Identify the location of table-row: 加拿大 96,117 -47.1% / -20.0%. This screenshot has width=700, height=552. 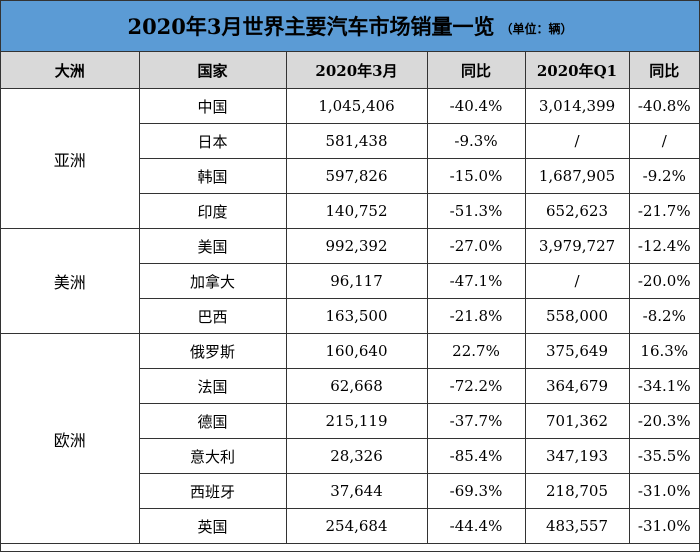
(350, 281).